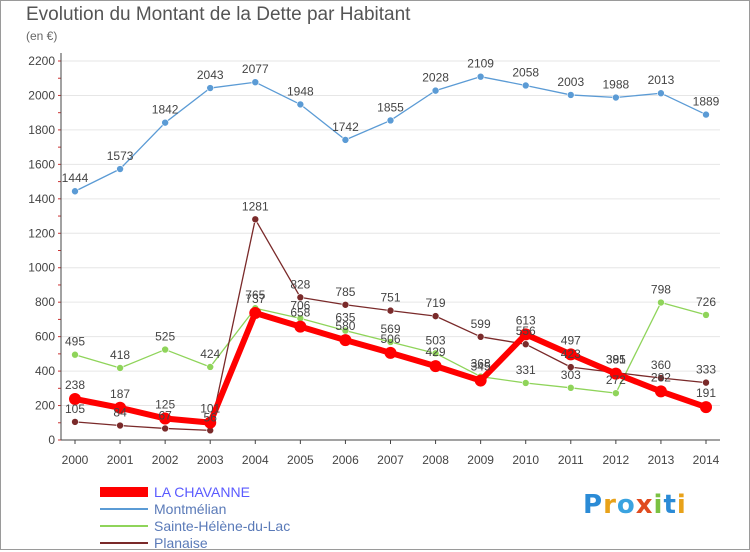 Image resolution: width=750 pixels, height=552 pixels. I want to click on data-label: 497, so click(571, 340).